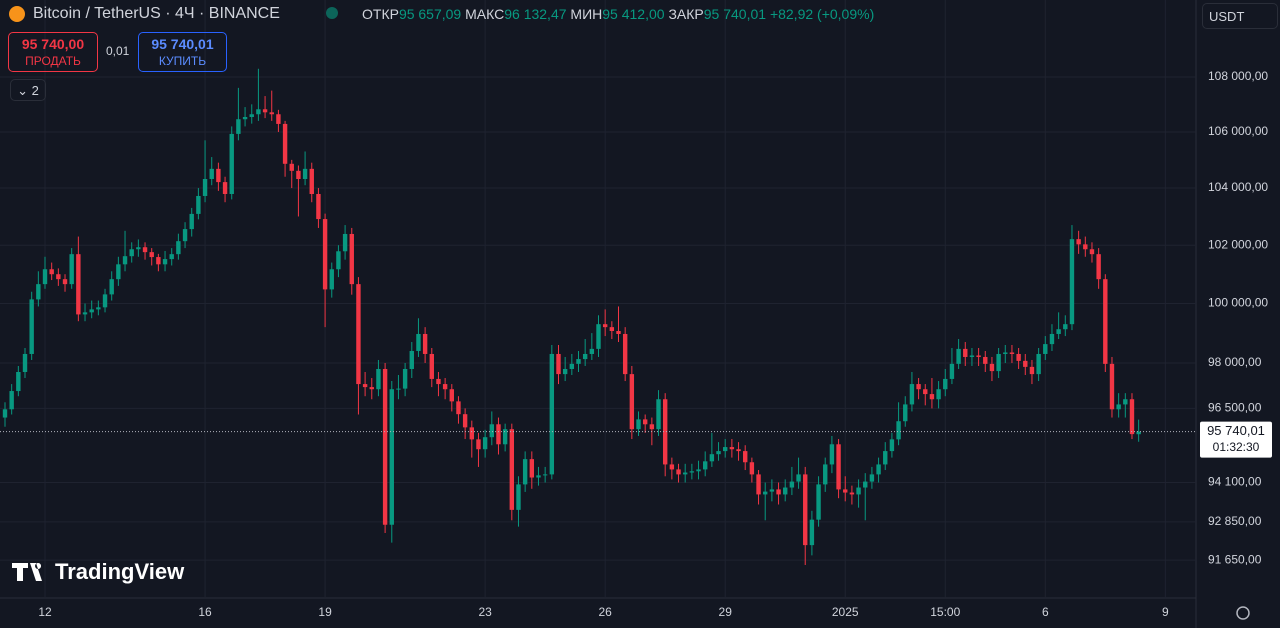 Image resolution: width=1280 pixels, height=628 pixels. I want to click on high-value: 96 132,47, so click(535, 14).